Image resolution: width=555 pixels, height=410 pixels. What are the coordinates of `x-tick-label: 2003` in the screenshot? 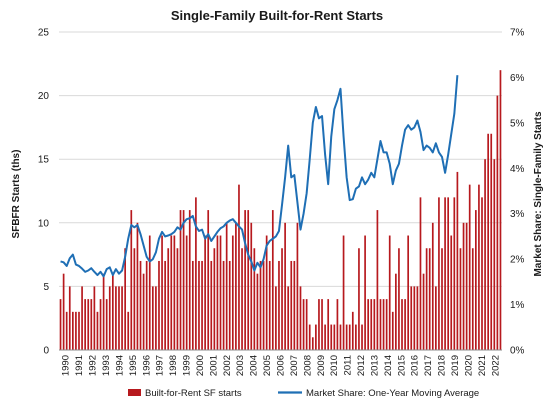 It's located at (240, 365).